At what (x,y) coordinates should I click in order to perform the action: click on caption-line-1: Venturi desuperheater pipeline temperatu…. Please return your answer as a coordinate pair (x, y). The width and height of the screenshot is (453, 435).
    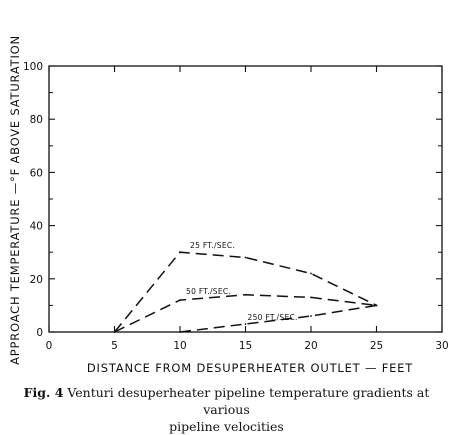
    Looking at the image, I should click on (248, 401).